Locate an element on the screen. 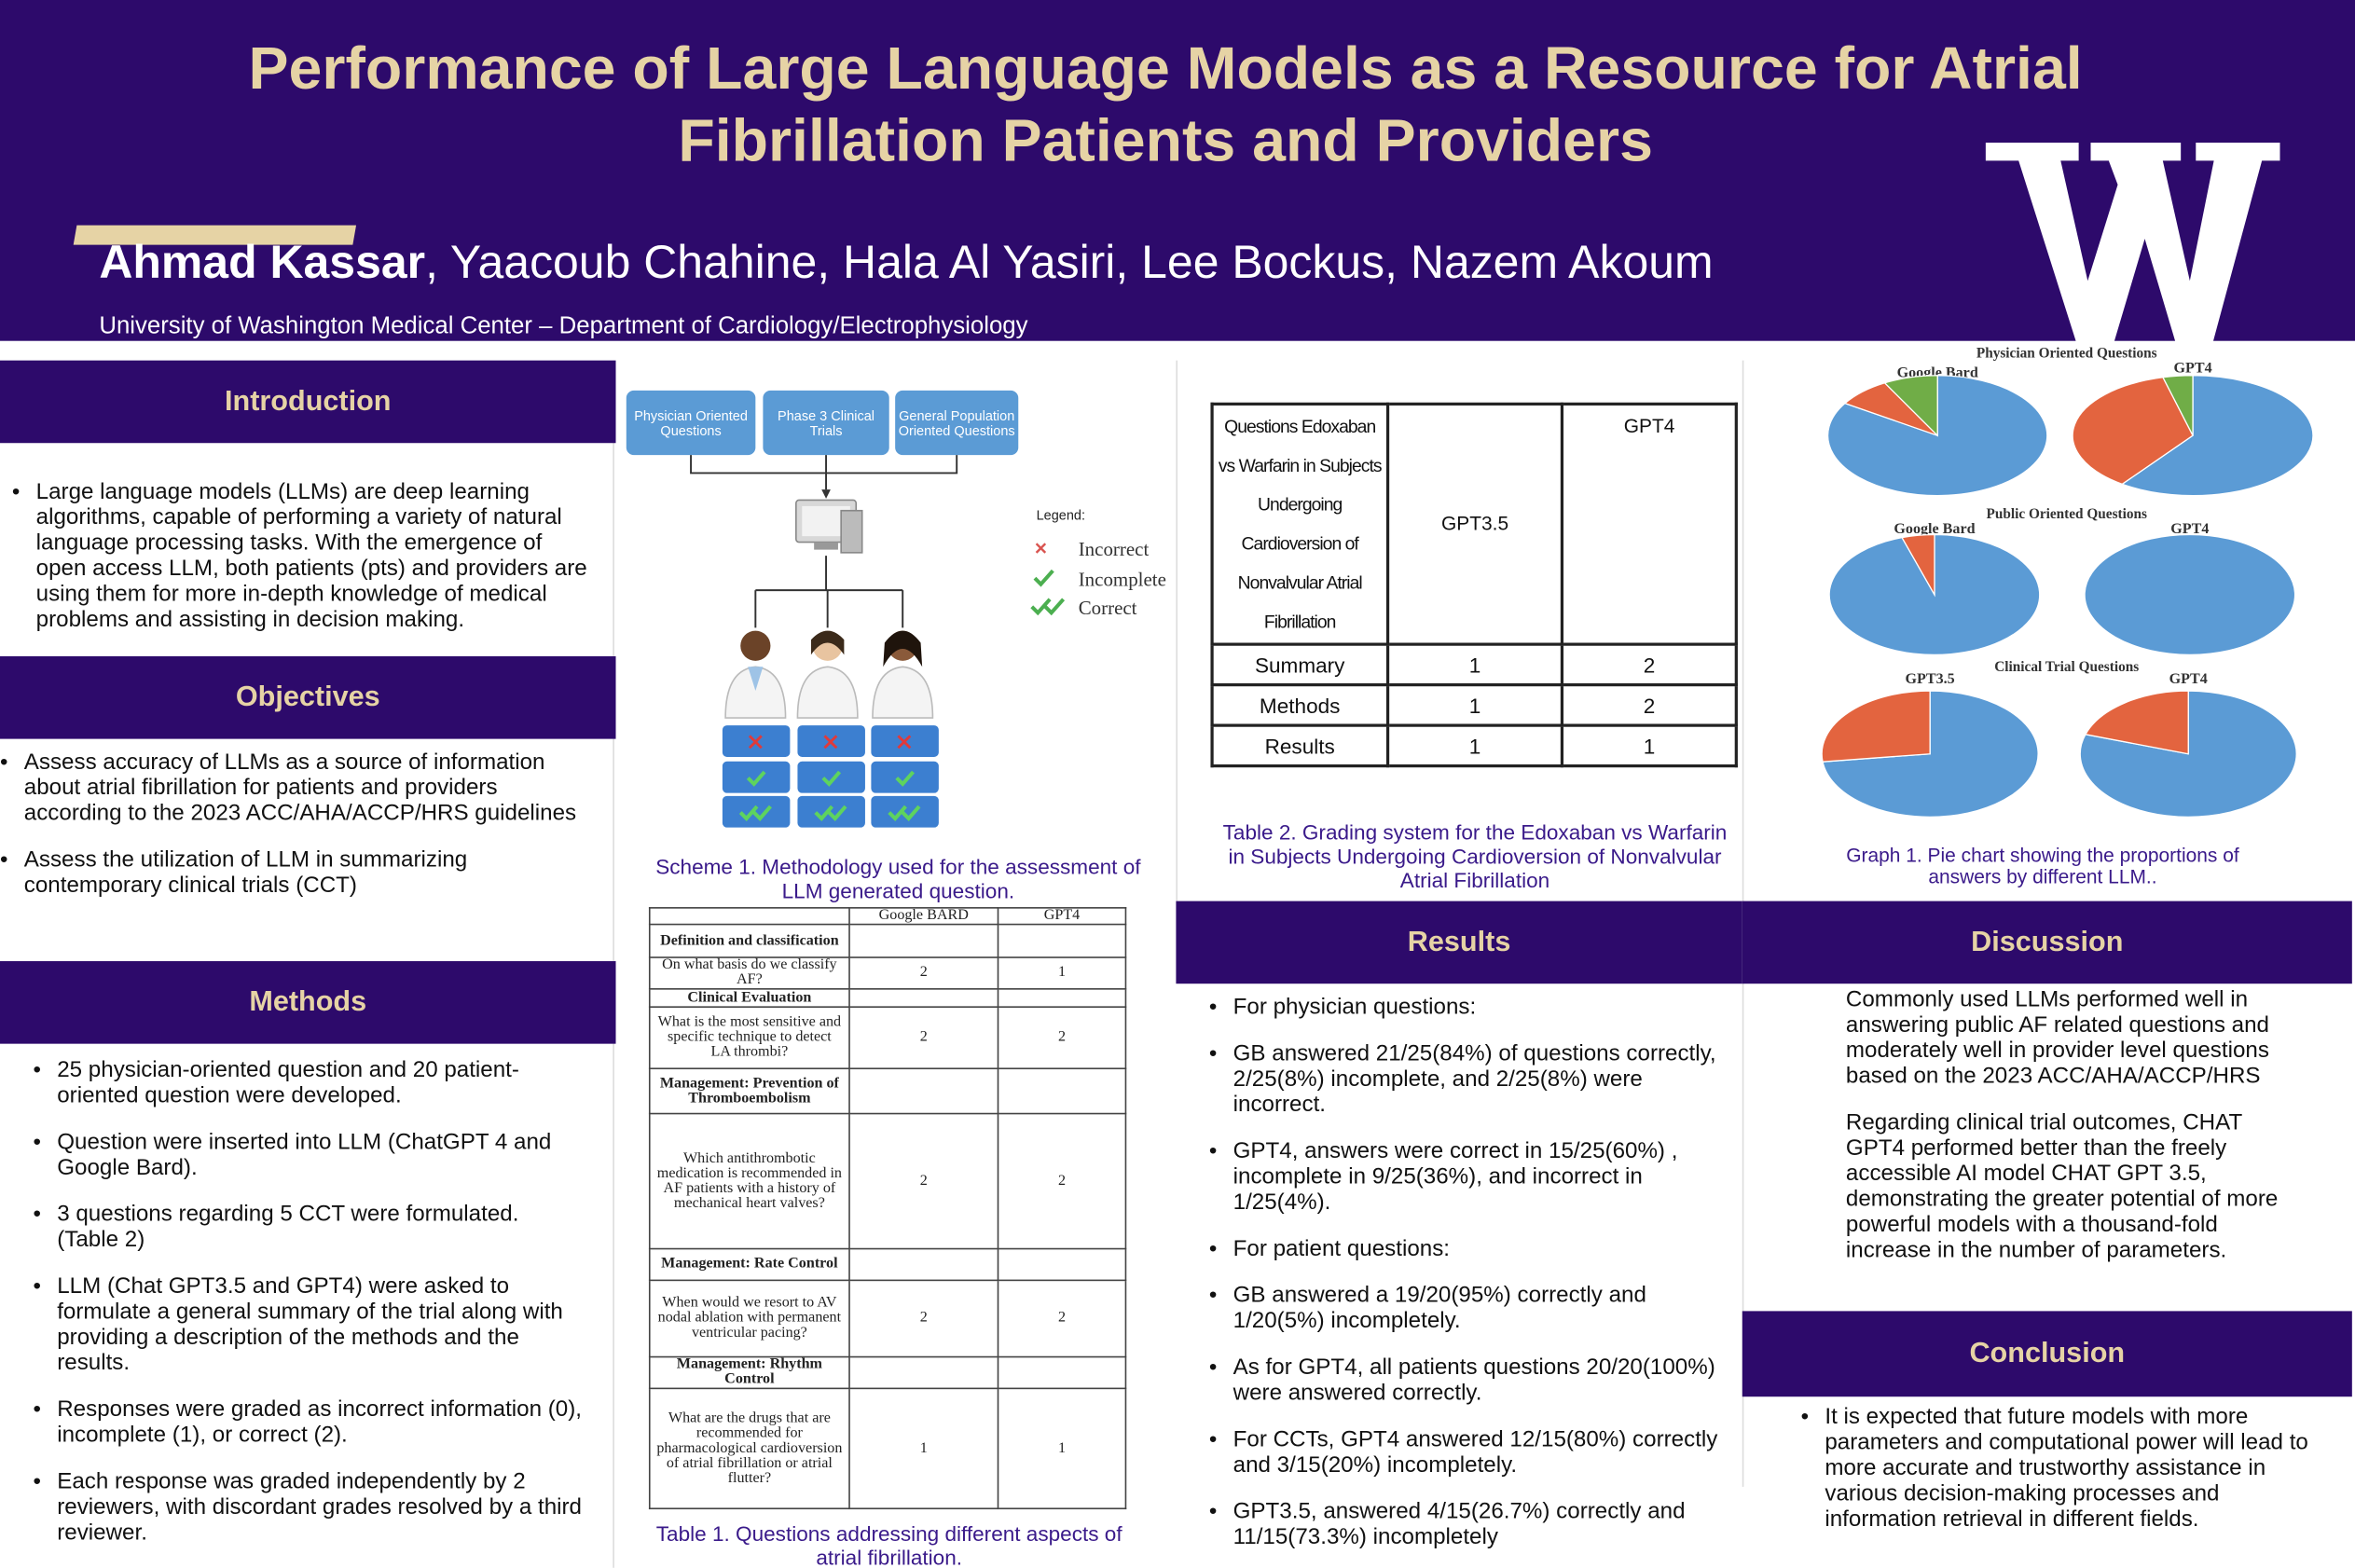 The image size is (2355, 1568). group-title: Clinical Trial Questions is located at coordinates (2066, 667).